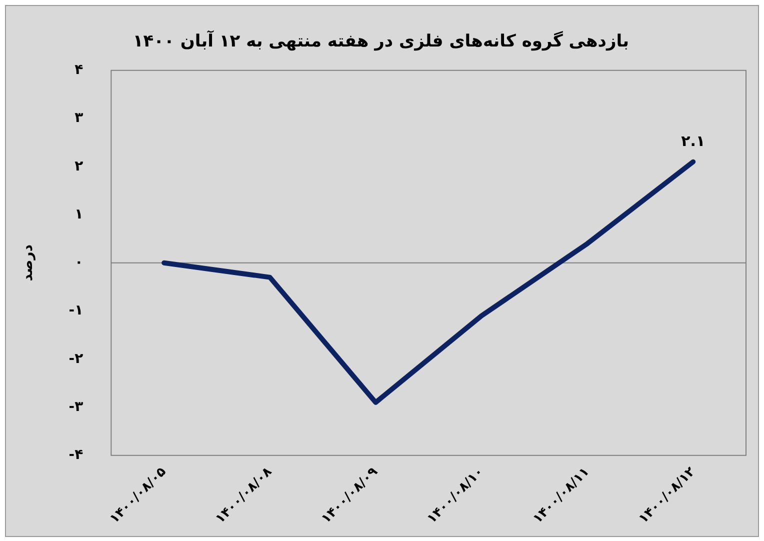 This screenshot has height=541, width=764. Describe the element at coordinates (76, 310) in the screenshot. I see `y-tick-label: -۱` at that location.